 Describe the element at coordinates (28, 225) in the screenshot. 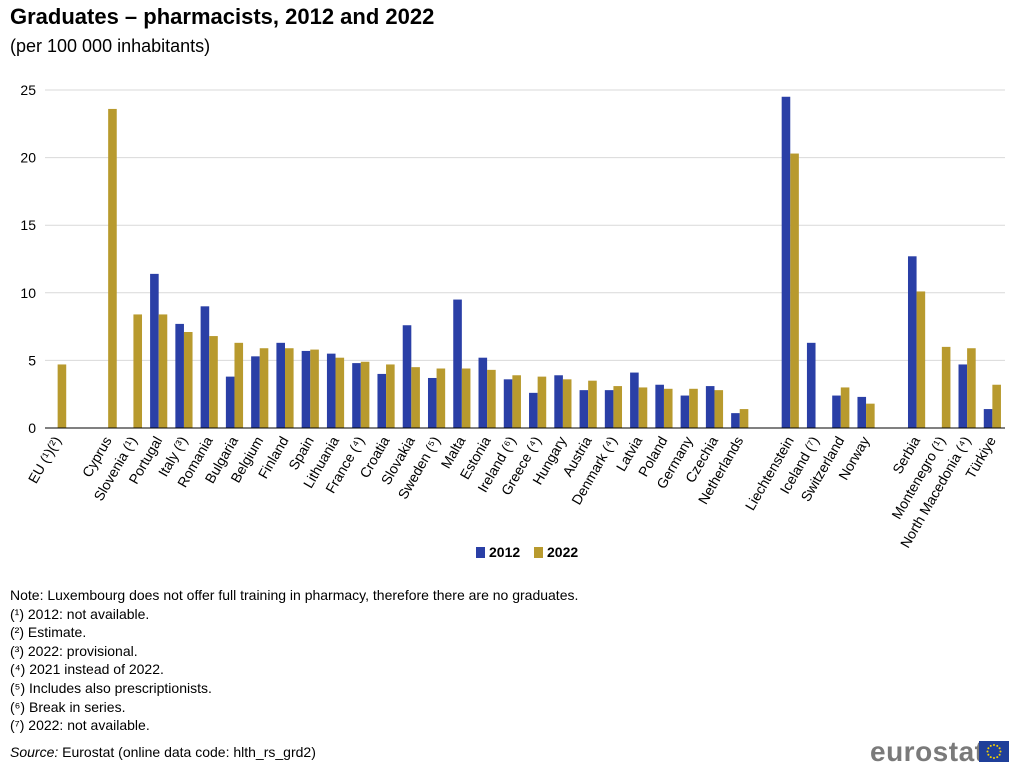

I see `y-tick-label: 15` at that location.